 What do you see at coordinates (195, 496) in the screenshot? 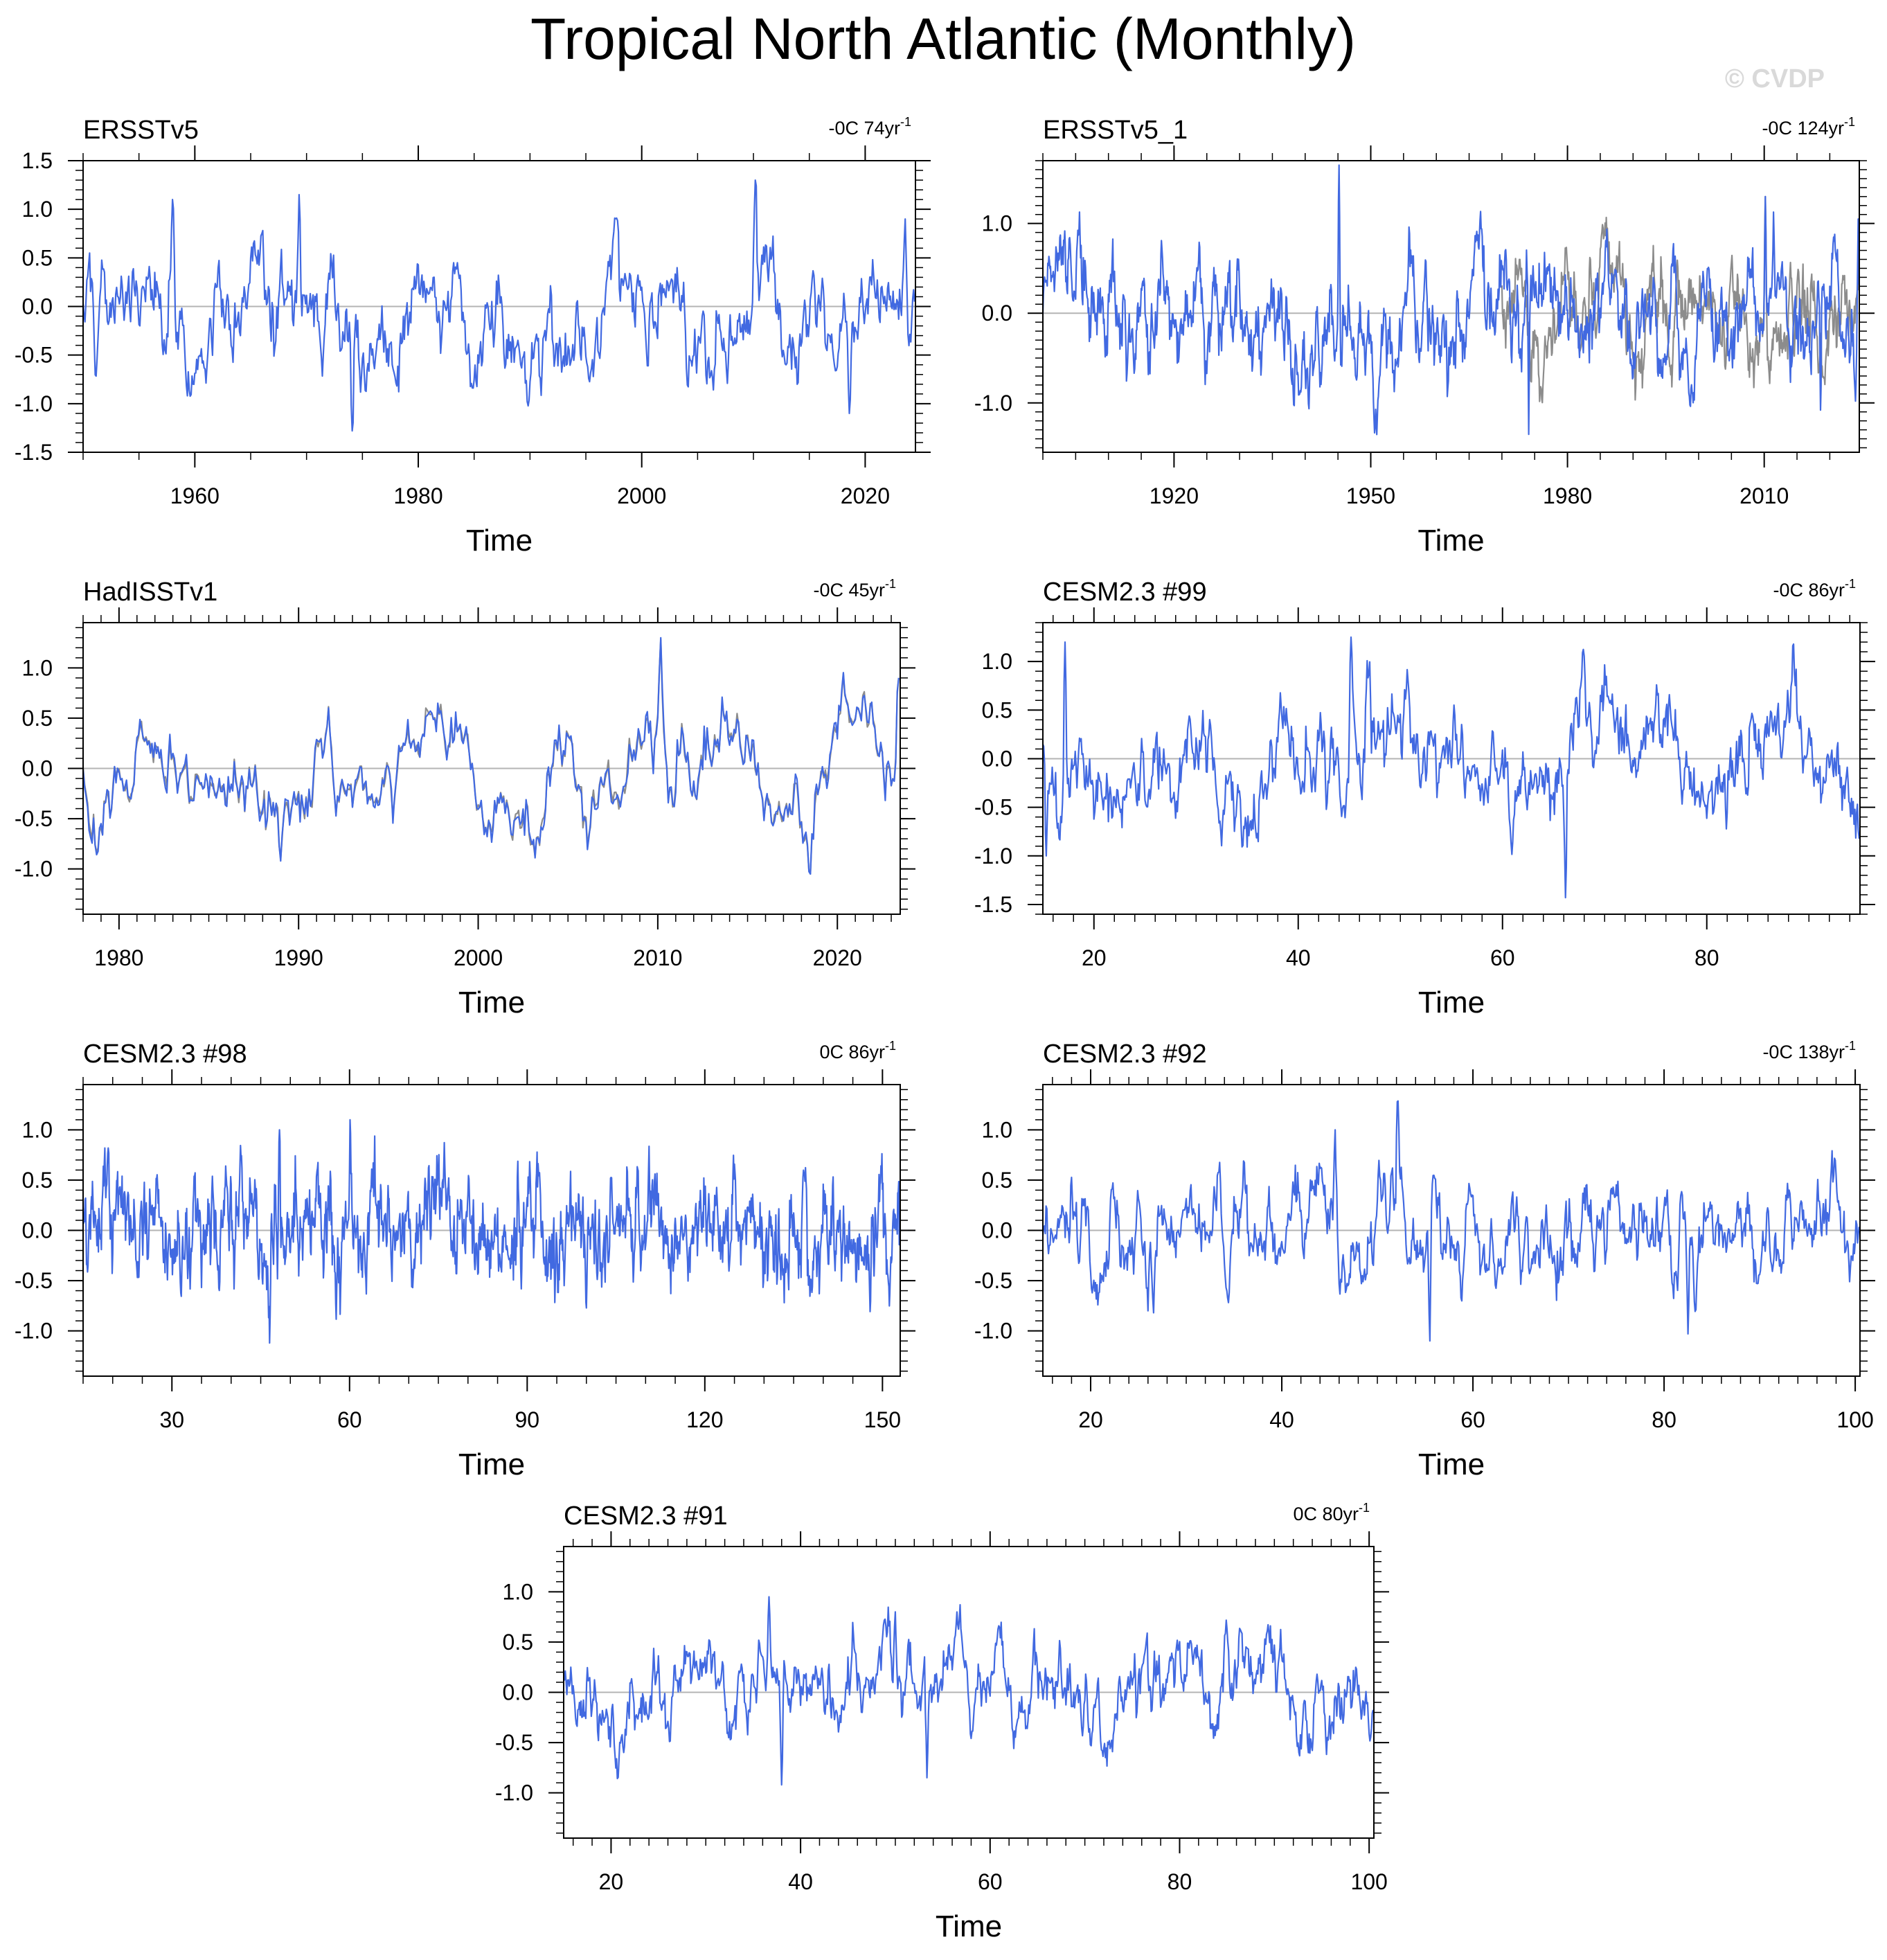
I see `x-tick-label: 1960` at bounding box center [195, 496].